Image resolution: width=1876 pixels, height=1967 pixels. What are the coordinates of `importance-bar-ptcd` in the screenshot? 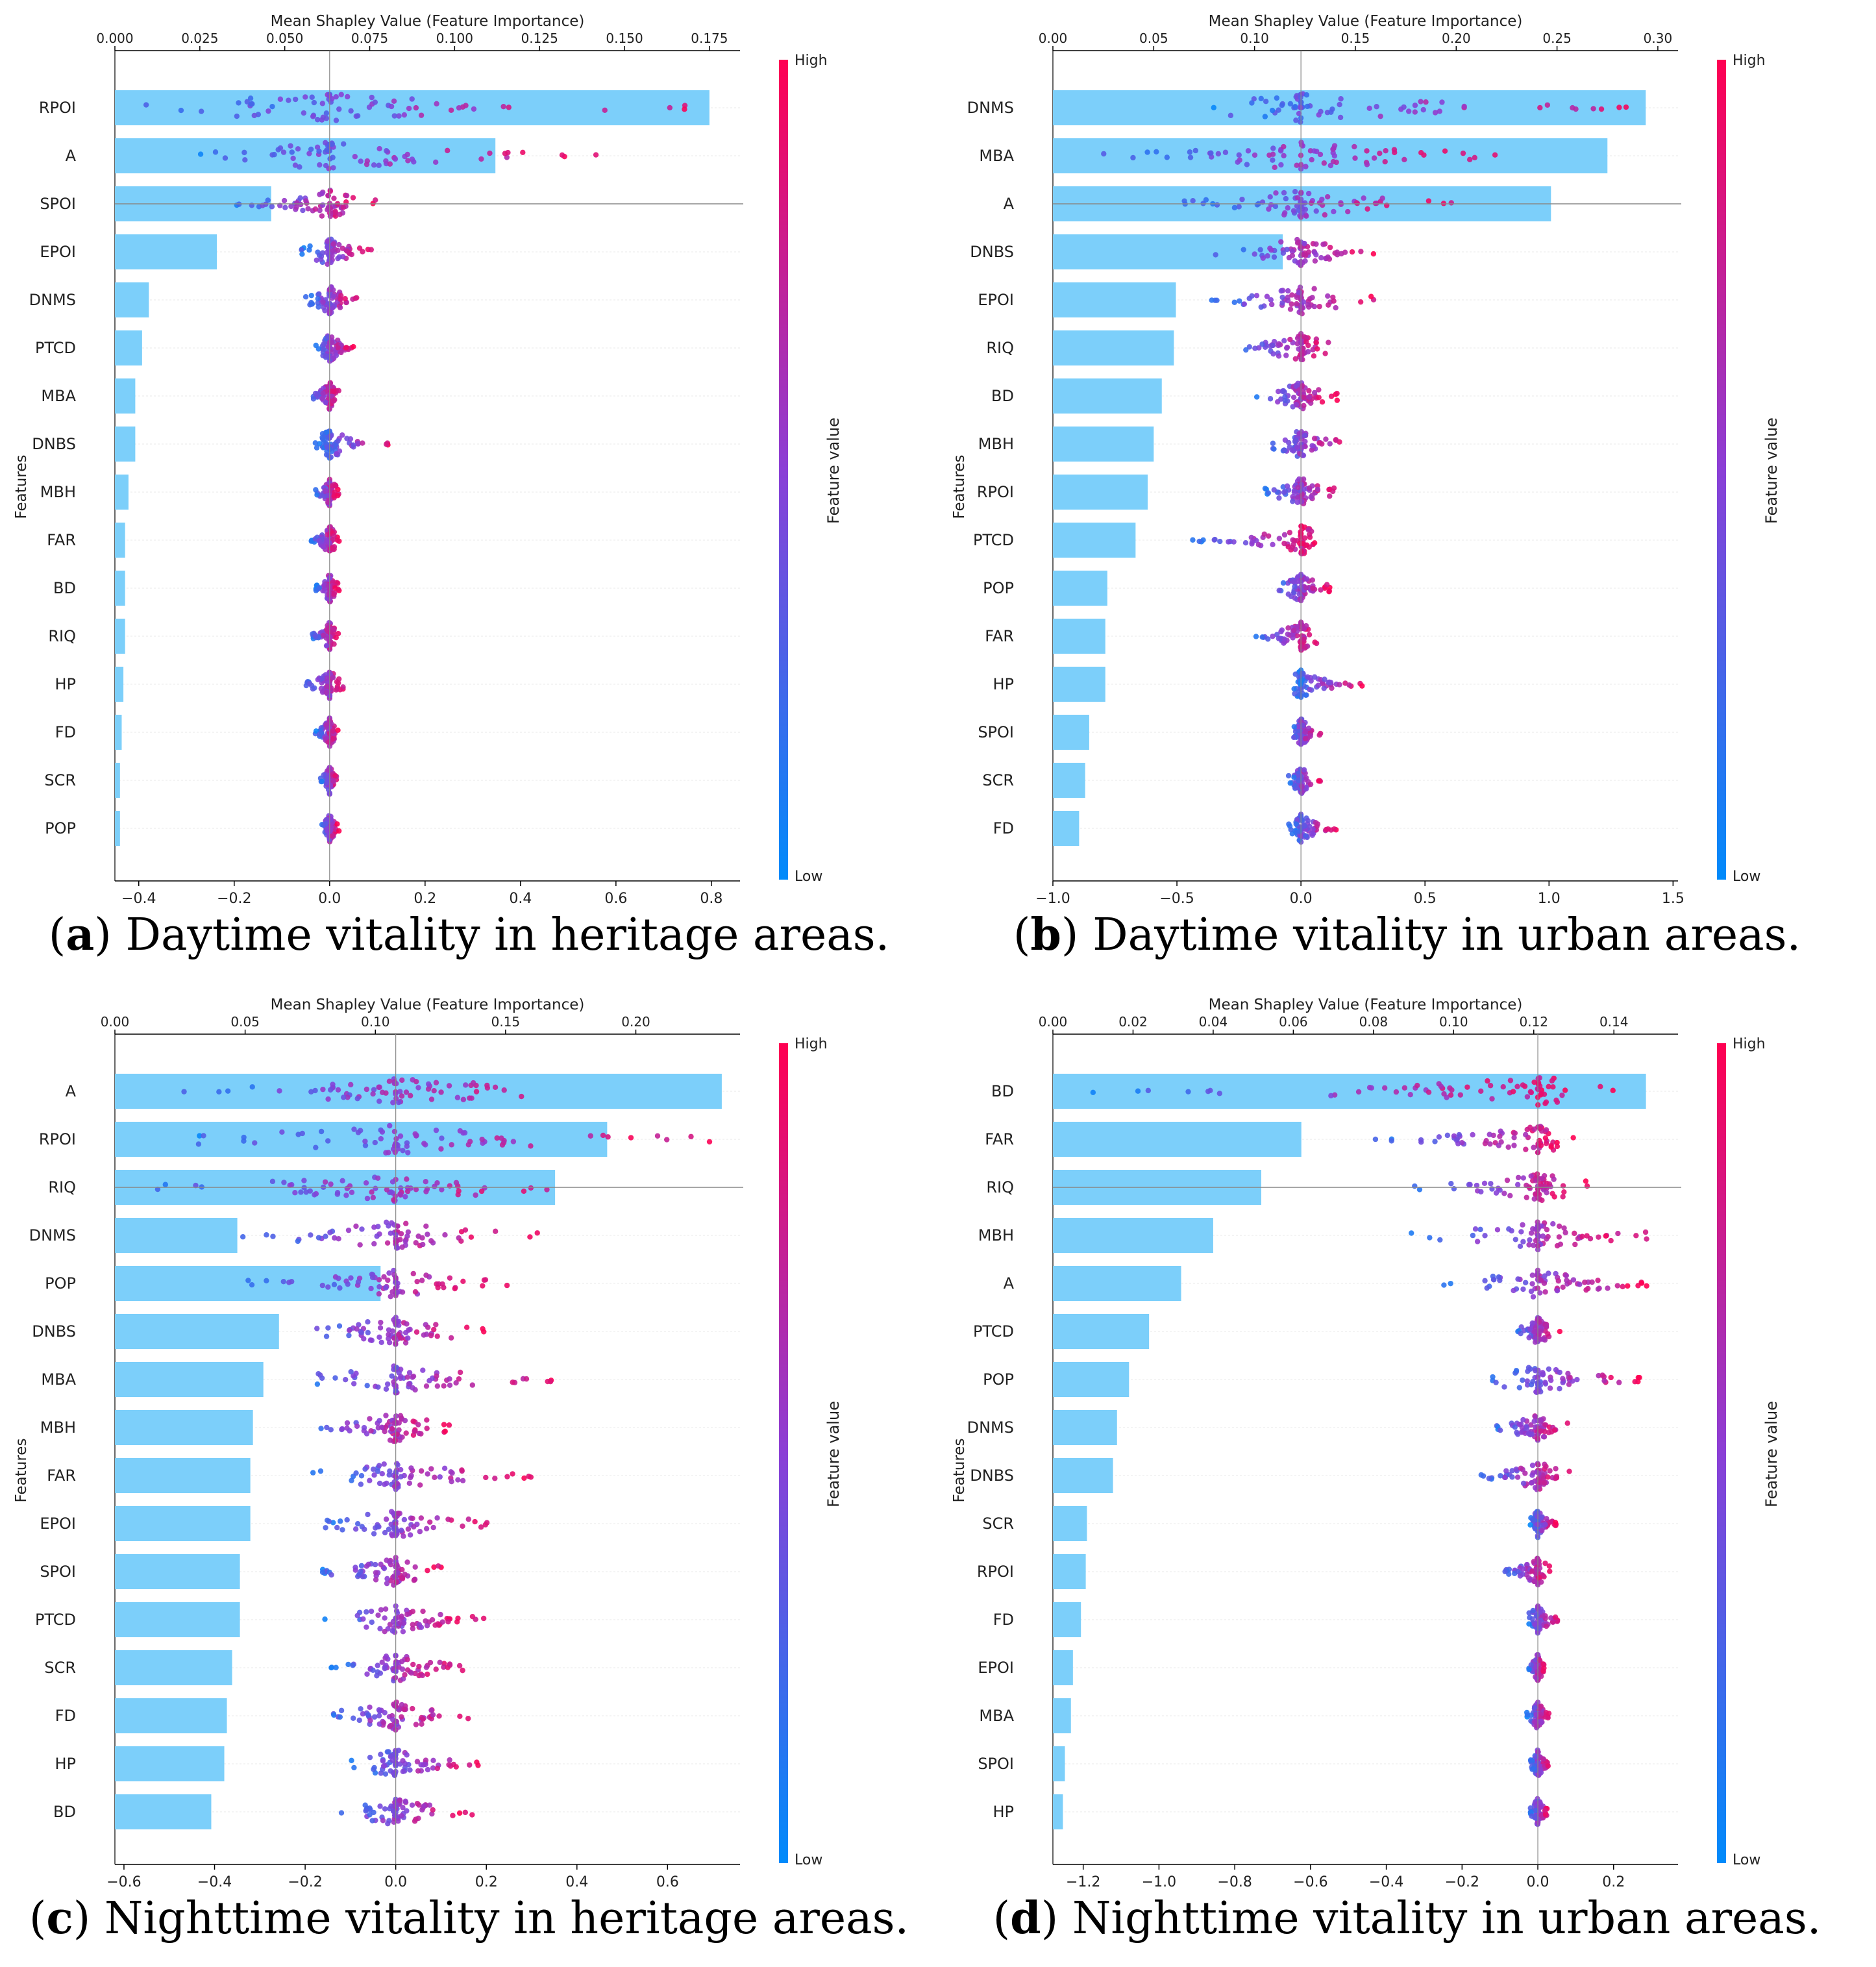 It's located at (177, 1619).